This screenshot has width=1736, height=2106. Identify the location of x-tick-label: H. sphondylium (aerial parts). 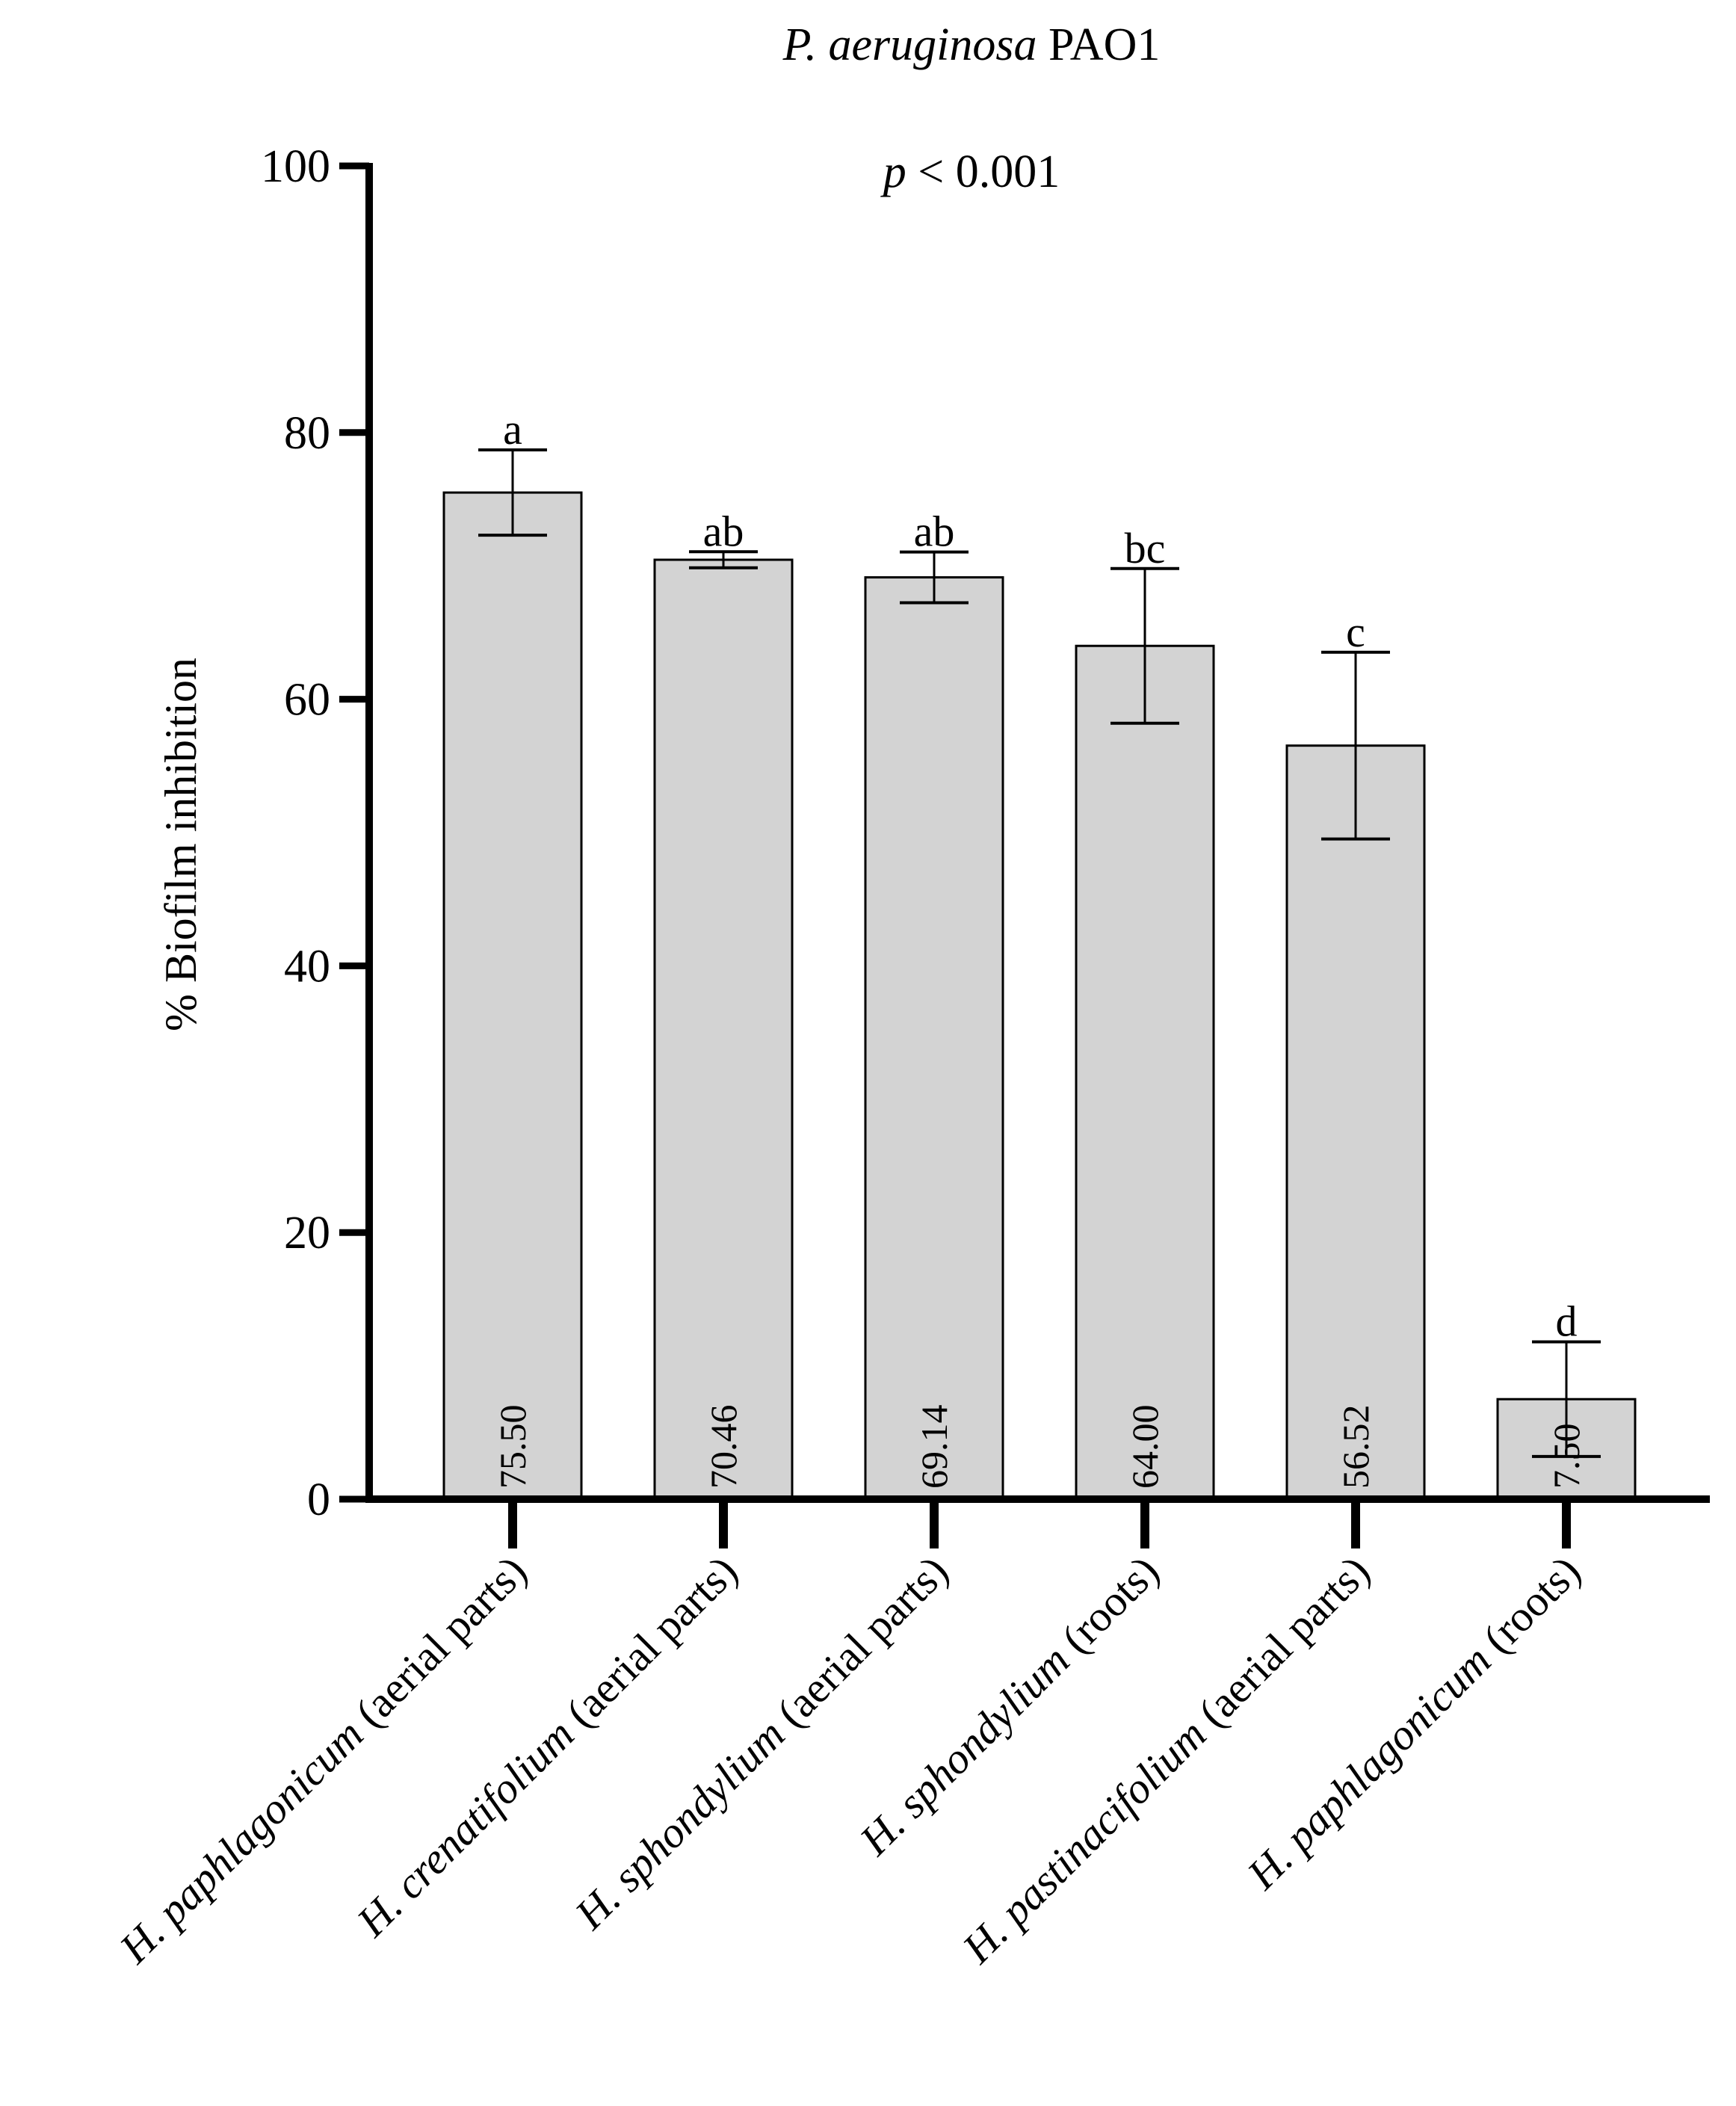
(761, 1742).